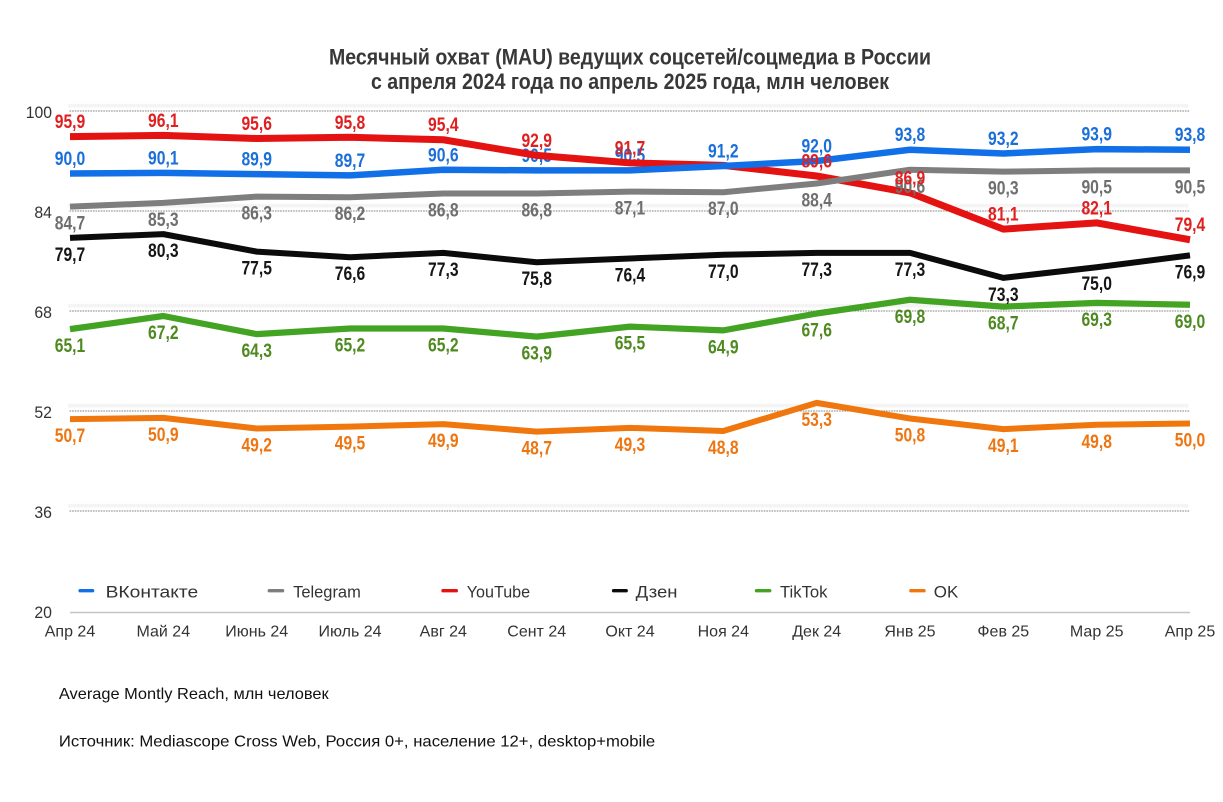  I want to click on svg-text: 67,2, so click(163, 333).